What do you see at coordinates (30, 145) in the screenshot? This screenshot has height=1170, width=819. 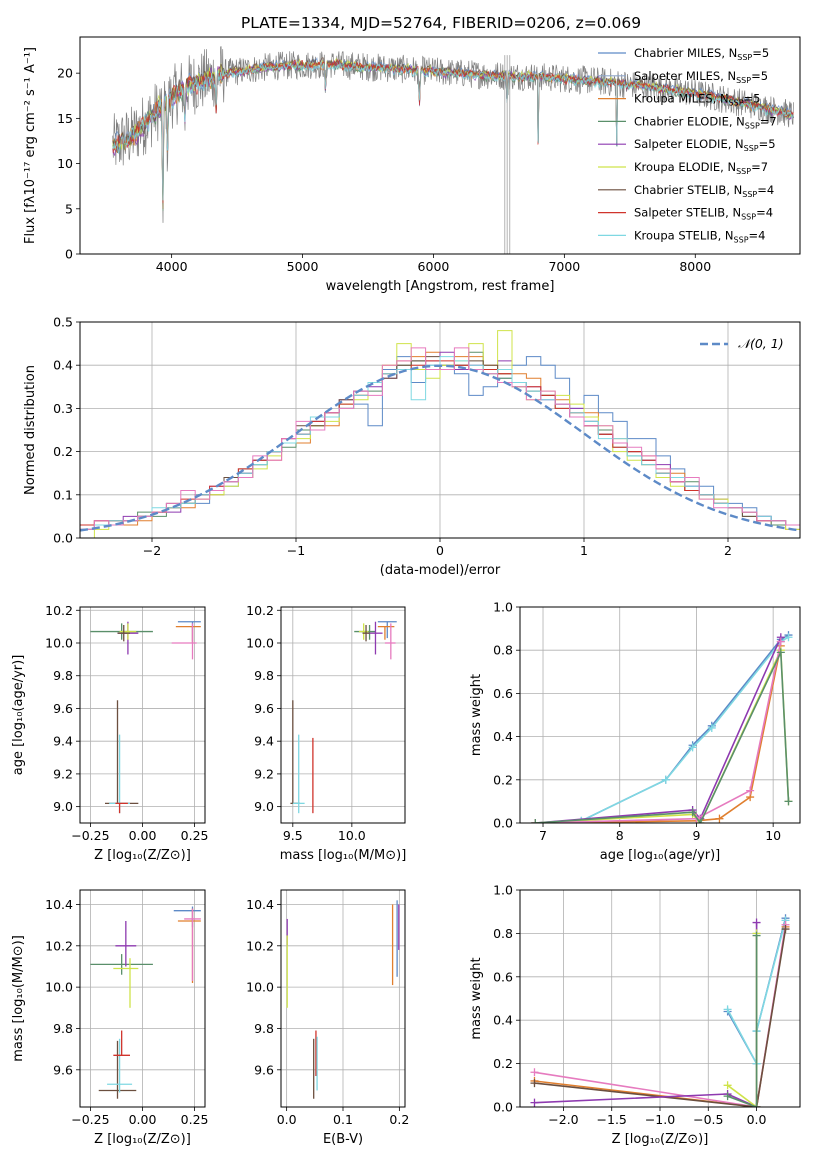 I see `y-axis-label: Flux [fλ10⁻¹⁷ erg cm⁻² s⁻¹ A⁻¹]` at bounding box center [30, 145].